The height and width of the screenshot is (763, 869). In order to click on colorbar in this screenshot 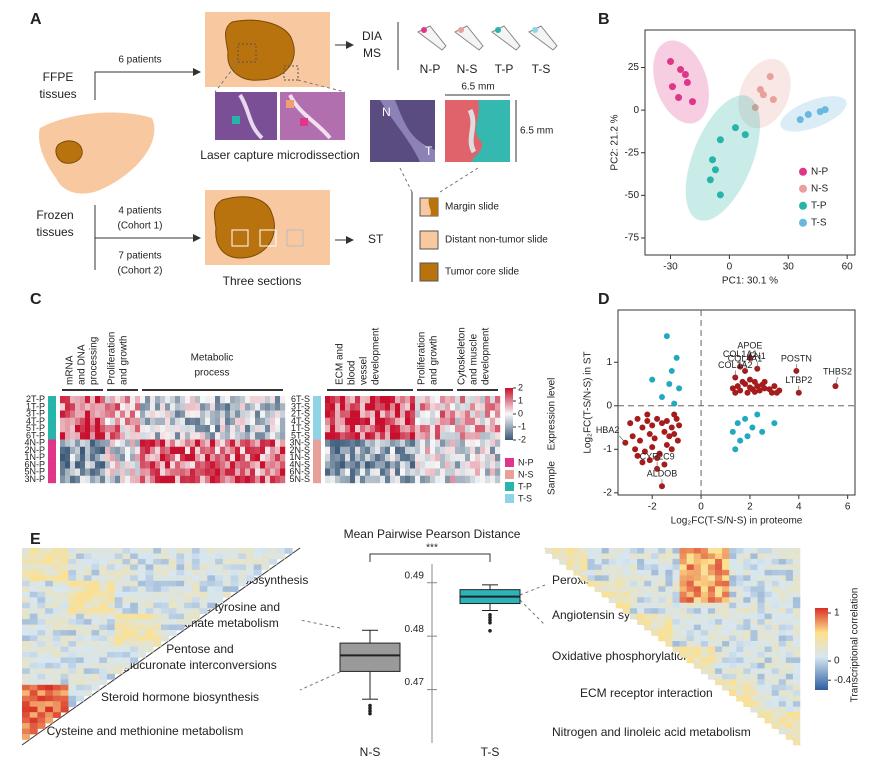, I will do `click(509, 414)`.